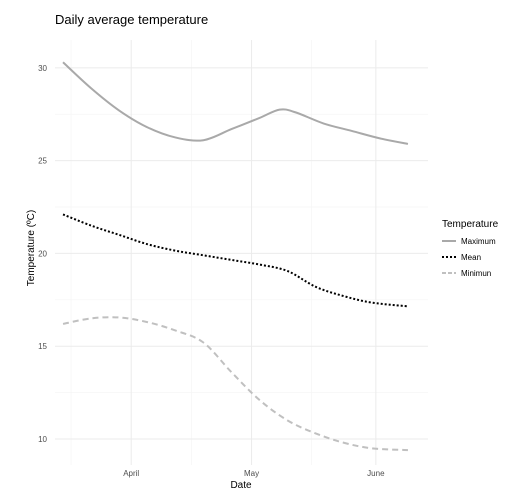 The width and height of the screenshot is (506, 499). I want to click on legend: Temperature Maximum Mean Minimun, so click(470, 248).